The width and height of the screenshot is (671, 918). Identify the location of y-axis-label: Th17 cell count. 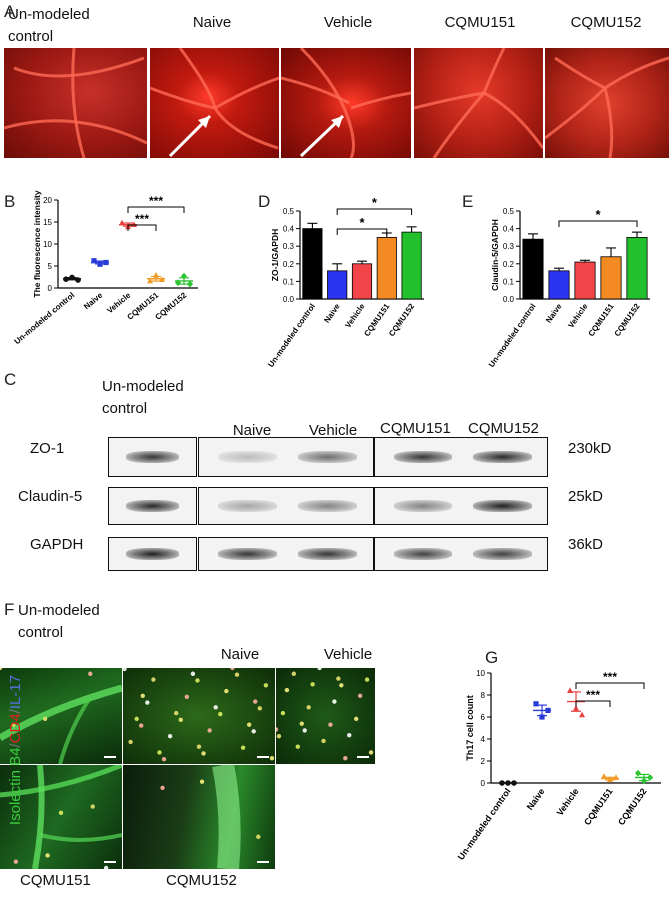
(470, 728).